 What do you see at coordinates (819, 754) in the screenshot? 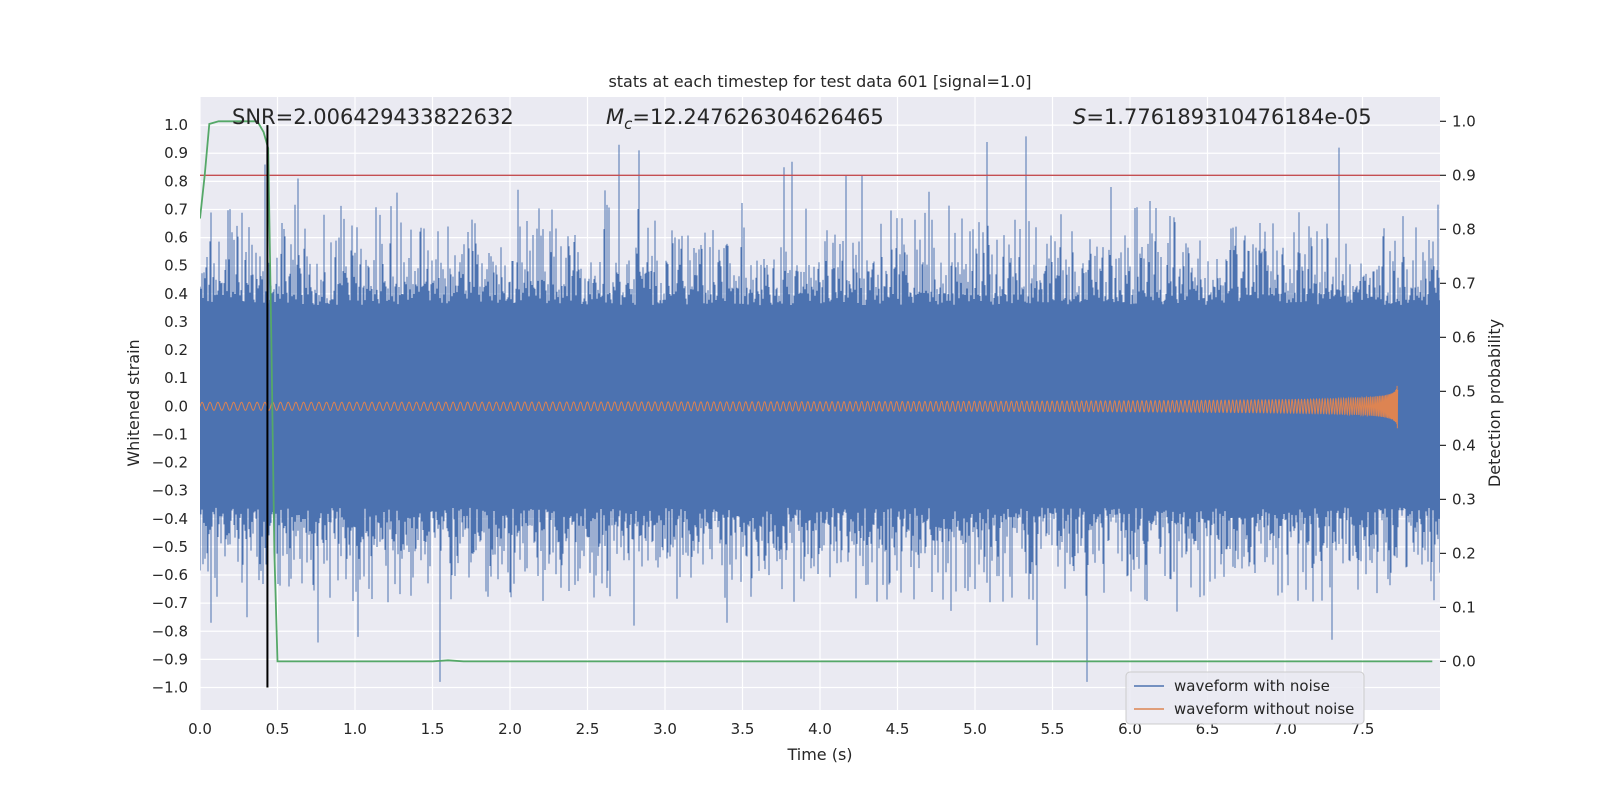
I see `x-axis-label: Time (s)` at bounding box center [819, 754].